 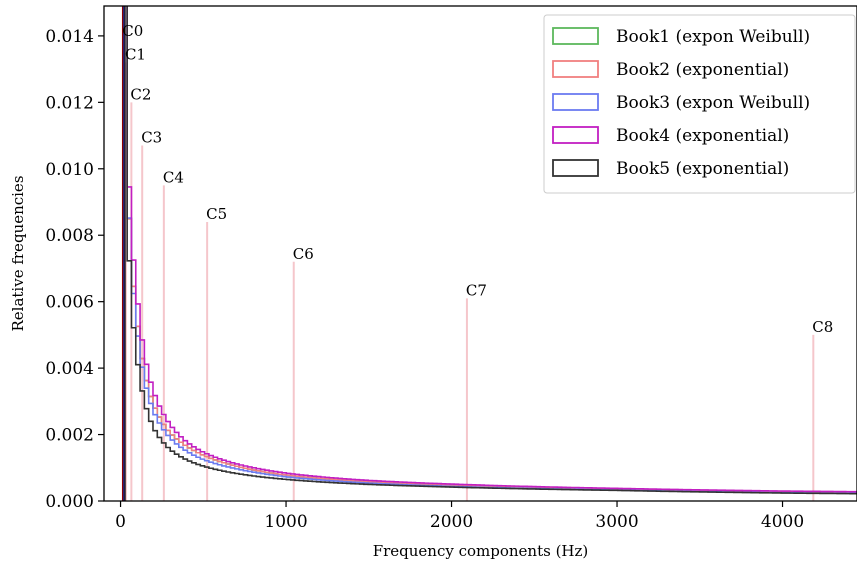 I want to click on y-tick-label: 0.014, so click(x=69, y=37).